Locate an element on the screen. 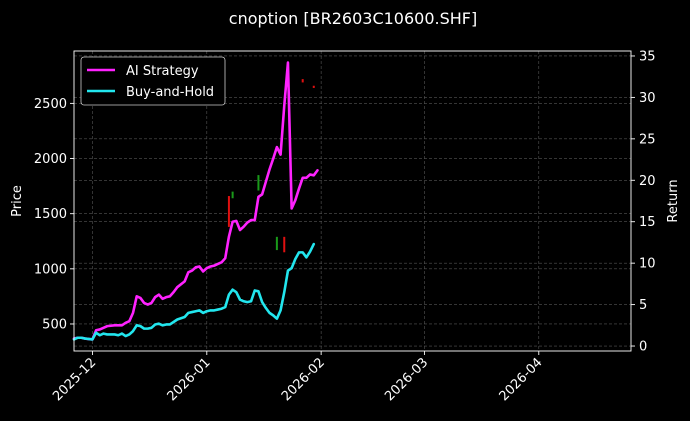  y-right-tick-label: 30 is located at coordinates (647, 98).